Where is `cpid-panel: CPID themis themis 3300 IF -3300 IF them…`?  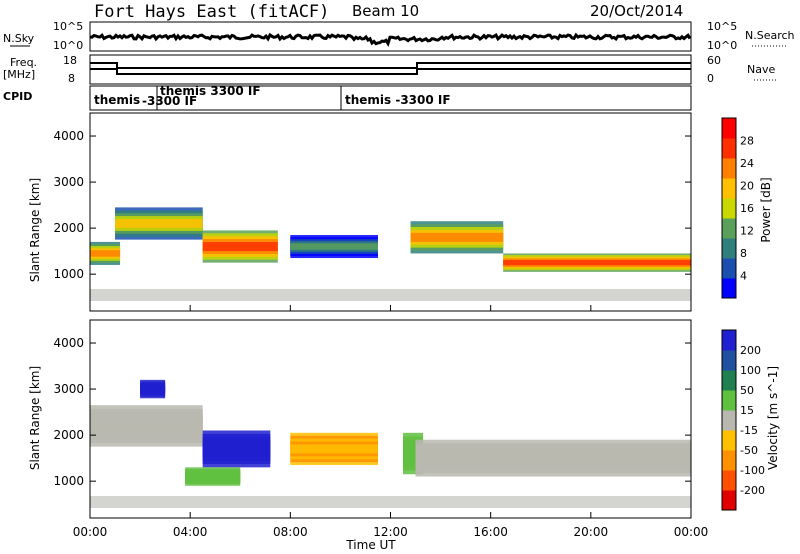
cpid-panel: CPID themis themis 3300 IF -3300 IF them… is located at coordinates (347, 97).